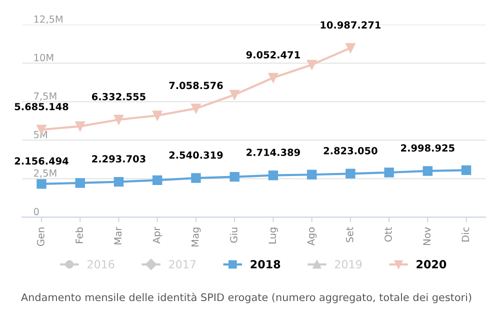 The image size is (493, 329). I want to click on data-label: 2.714.389, so click(273, 152).